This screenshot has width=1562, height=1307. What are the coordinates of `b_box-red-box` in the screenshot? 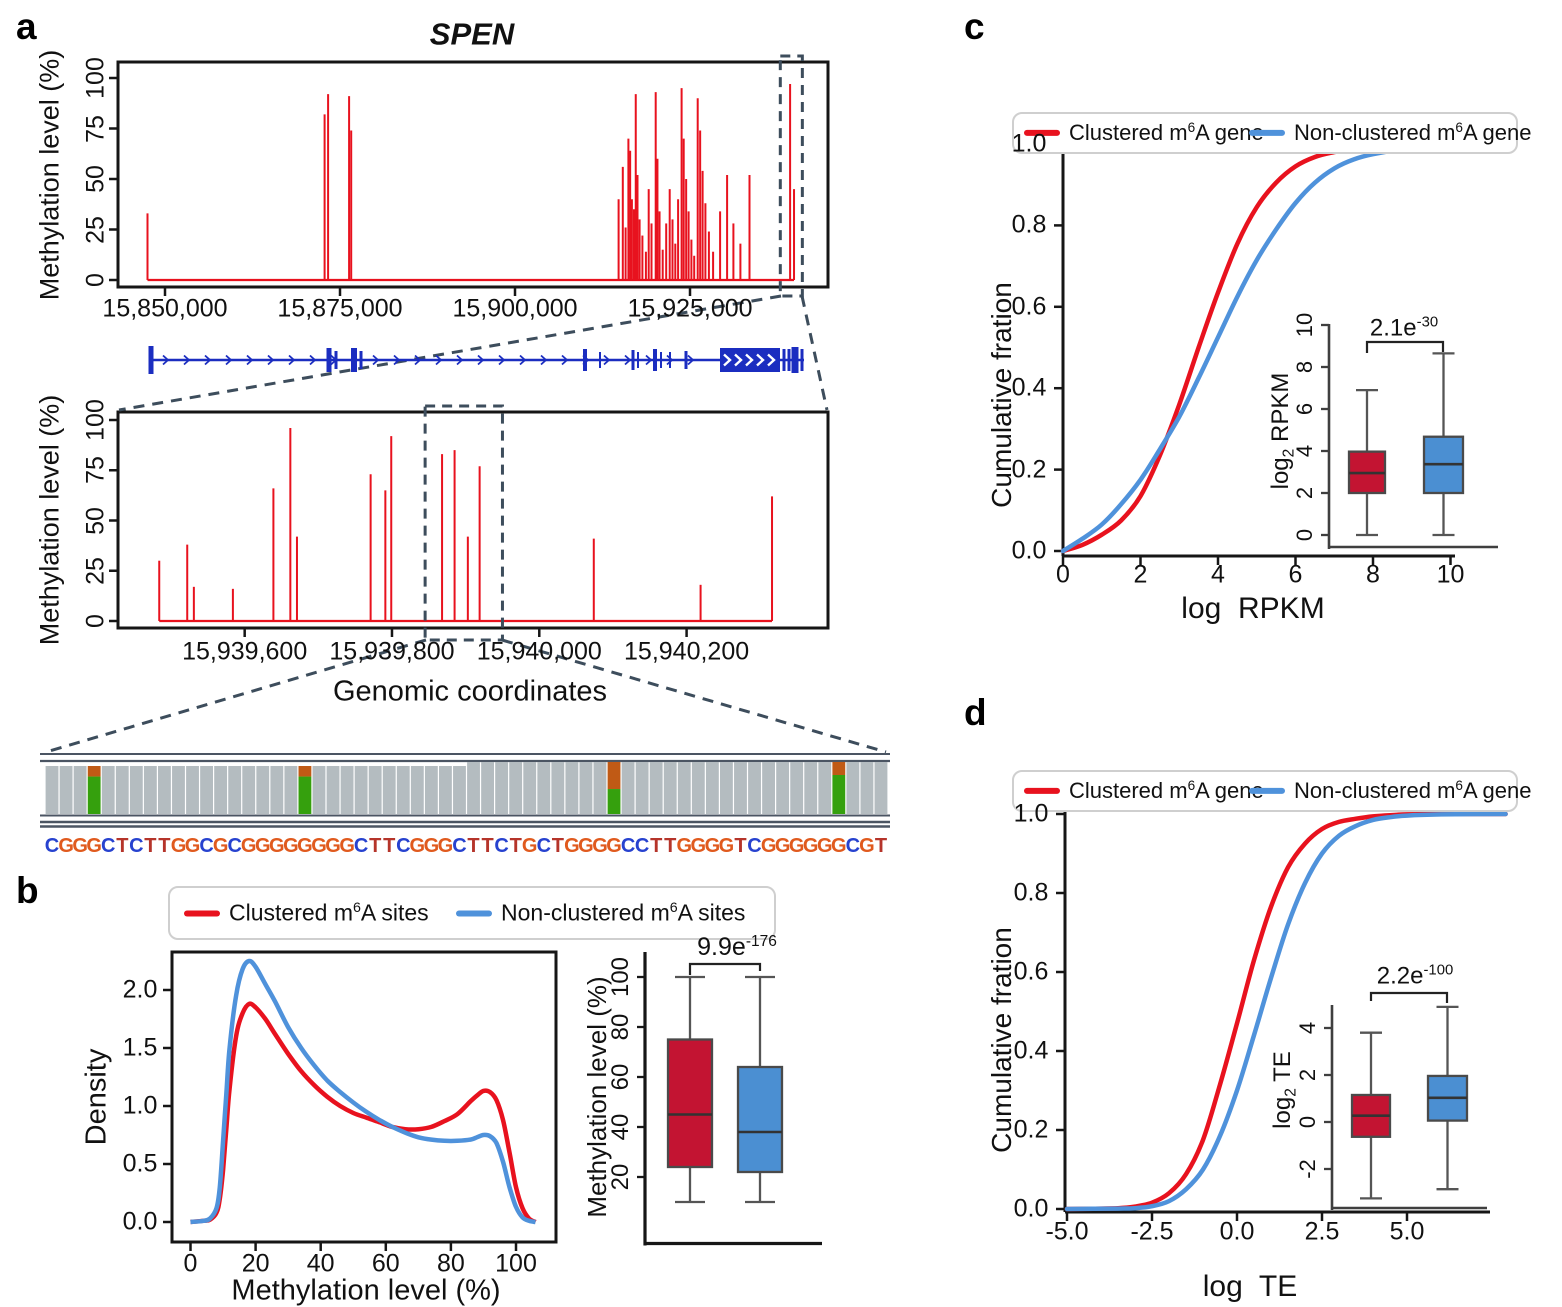 It's located at (690, 1103).